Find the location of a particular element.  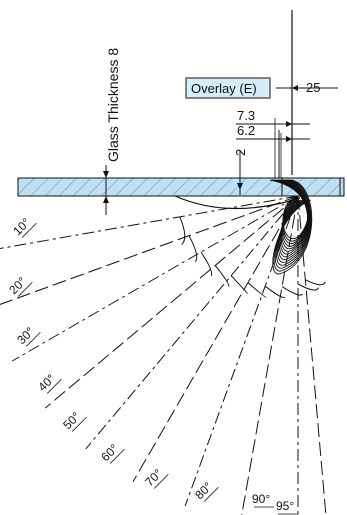

angle-label: 40° is located at coordinates (46, 382).